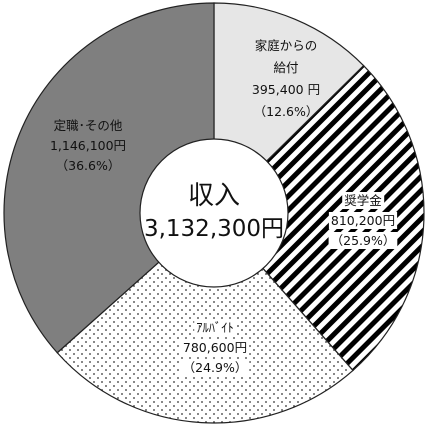 The image size is (428, 425). I want to click on center-total: 3,132,300円, so click(214, 229).